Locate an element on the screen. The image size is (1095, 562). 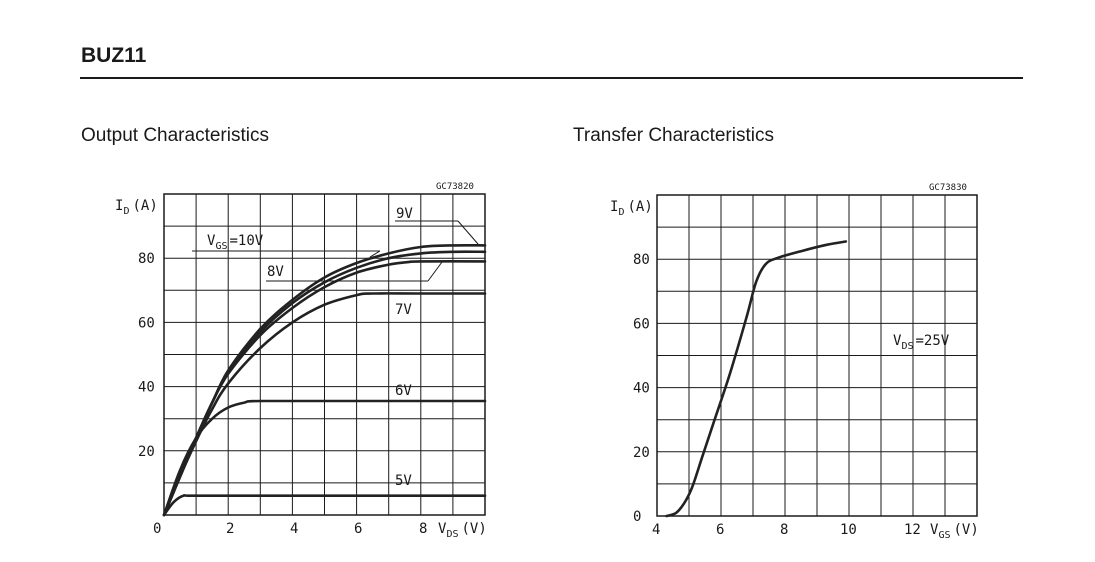
output-curve-5v is located at coordinates (324, 505).